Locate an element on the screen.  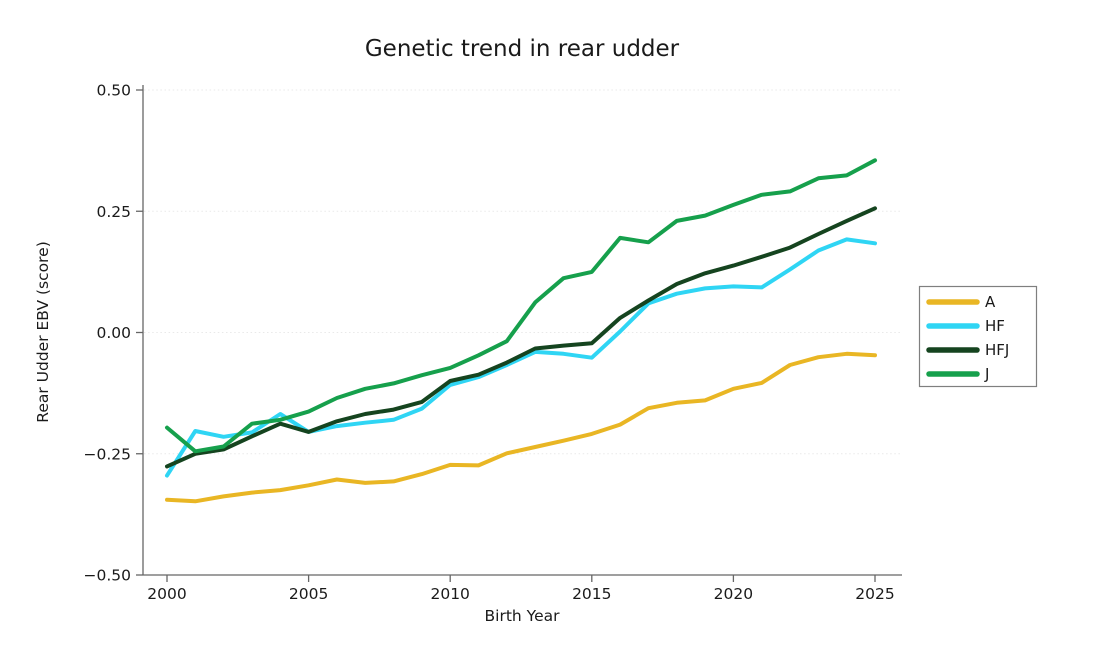
x-tick-label: 2015 is located at coordinates (591, 594).